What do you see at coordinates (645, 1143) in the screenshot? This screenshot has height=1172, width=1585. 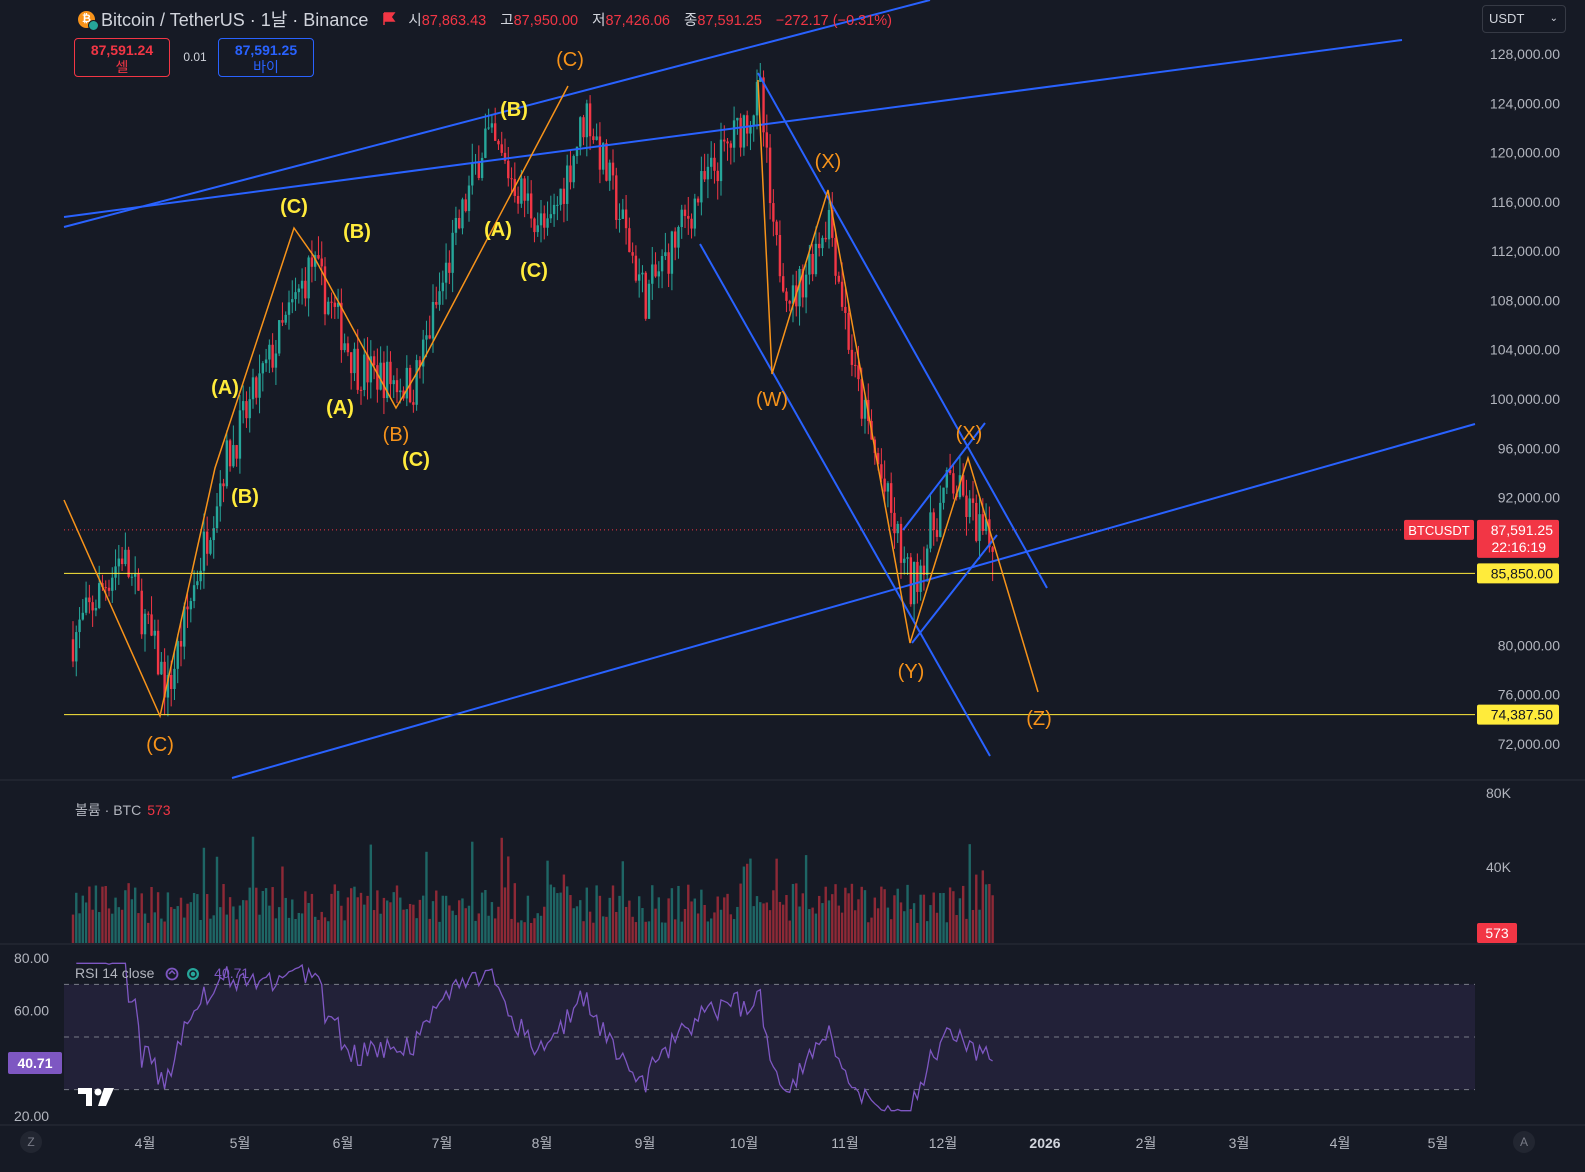 I see `time-axis-label: 9월` at bounding box center [645, 1143].